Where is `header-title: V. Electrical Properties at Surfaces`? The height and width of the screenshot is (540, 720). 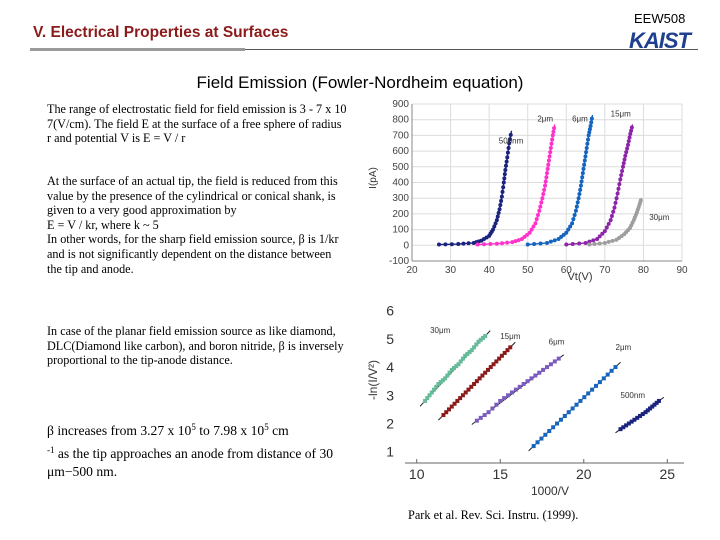
header-title: V. Electrical Properties at Surfaces is located at coordinates (161, 32).